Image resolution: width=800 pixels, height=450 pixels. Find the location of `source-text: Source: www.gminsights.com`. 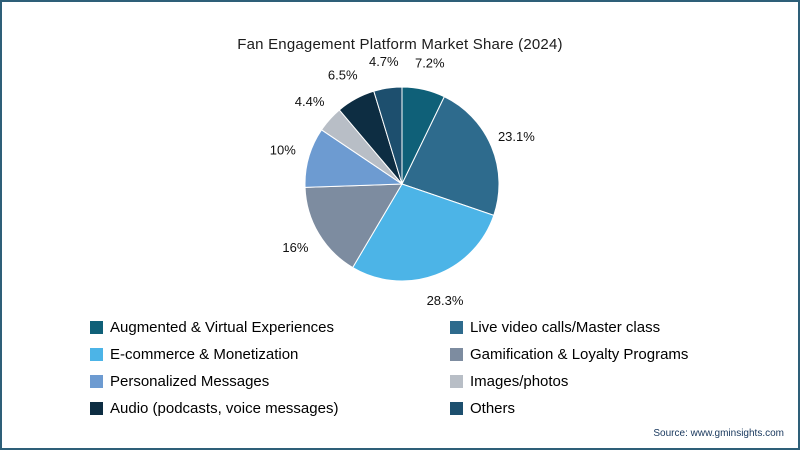

source-text: Source: www.gminsights.com is located at coordinates (718, 433).